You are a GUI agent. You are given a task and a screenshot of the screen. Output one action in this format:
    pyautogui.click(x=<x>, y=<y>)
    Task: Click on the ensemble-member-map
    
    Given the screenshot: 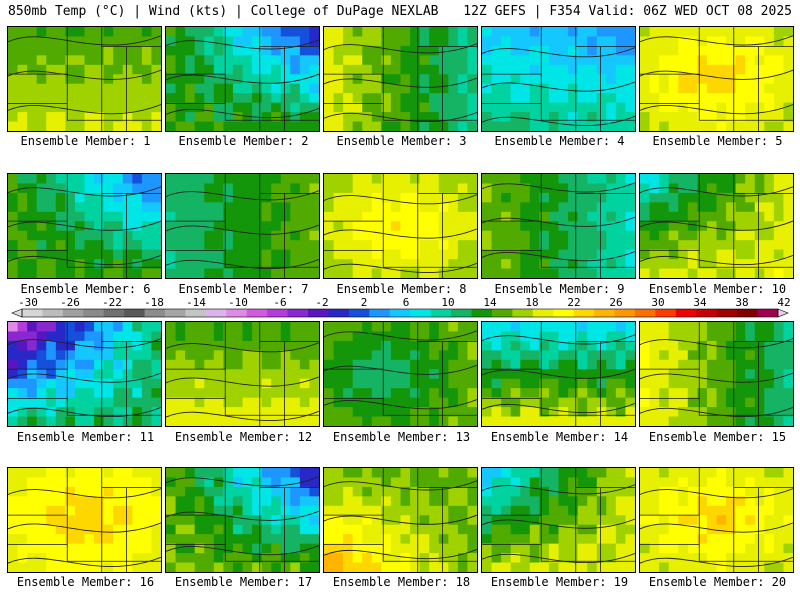 What is the action you would take?
    pyautogui.click(x=84, y=374)
    